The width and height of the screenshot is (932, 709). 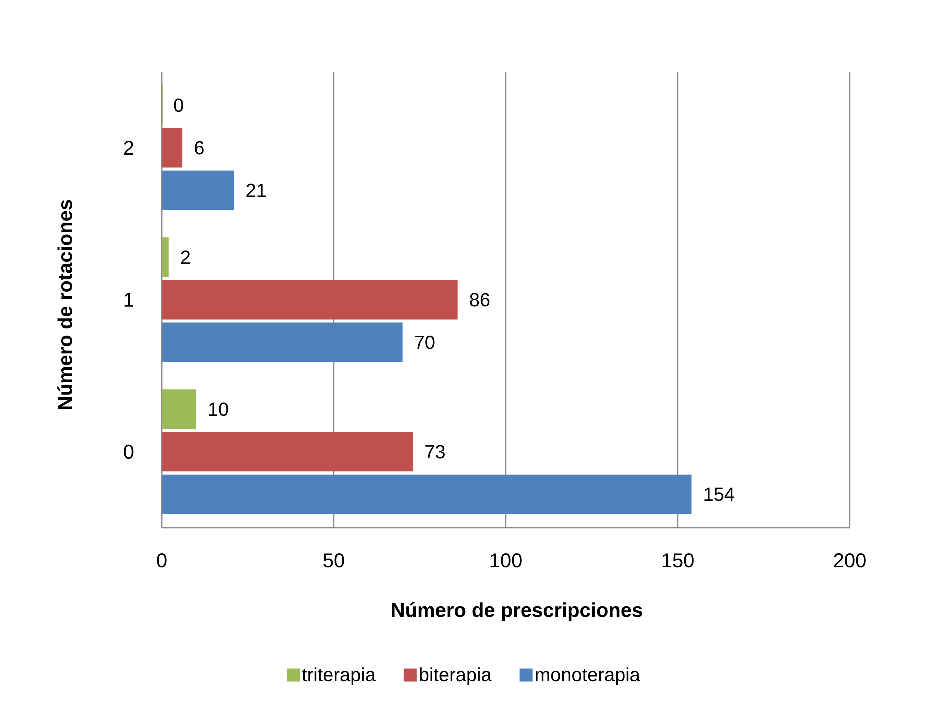 I want to click on x-tick-label: 150, so click(x=678, y=561).